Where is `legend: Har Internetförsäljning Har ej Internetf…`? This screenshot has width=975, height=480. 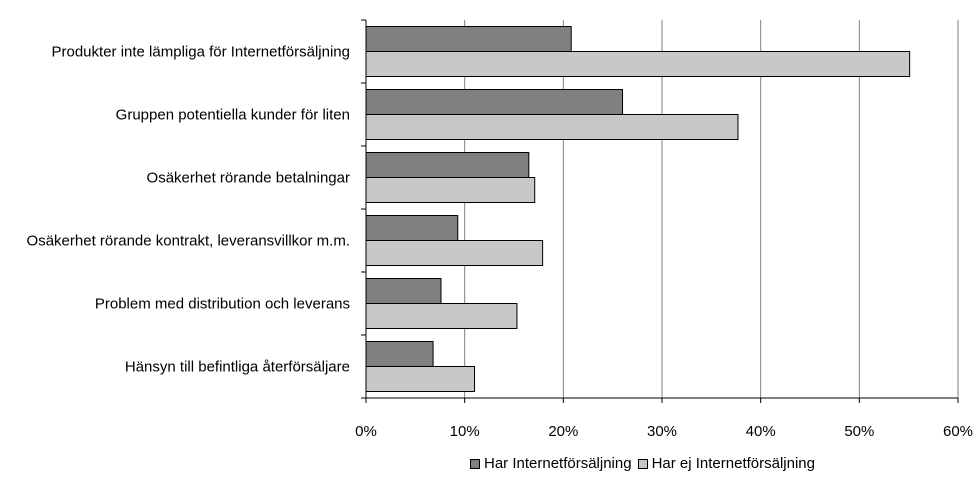 legend: Har Internetförsäljning Har ej Internetf… is located at coordinates (487, 466).